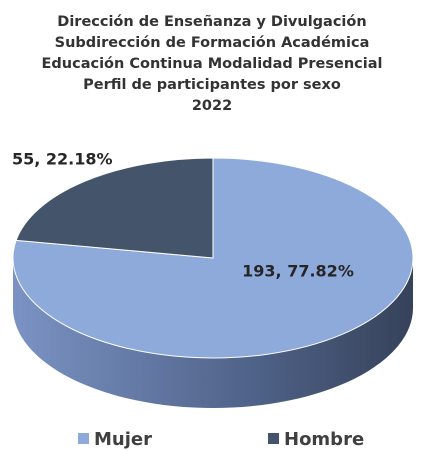 The height and width of the screenshot is (451, 425). Describe the element at coordinates (123, 439) in the screenshot. I see `legend-label: Mujer` at that location.